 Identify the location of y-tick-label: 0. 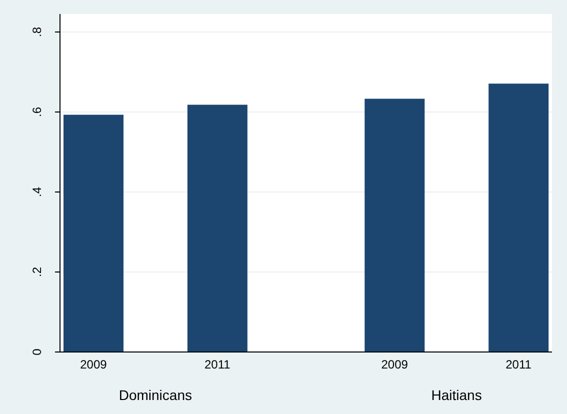
(37, 352).